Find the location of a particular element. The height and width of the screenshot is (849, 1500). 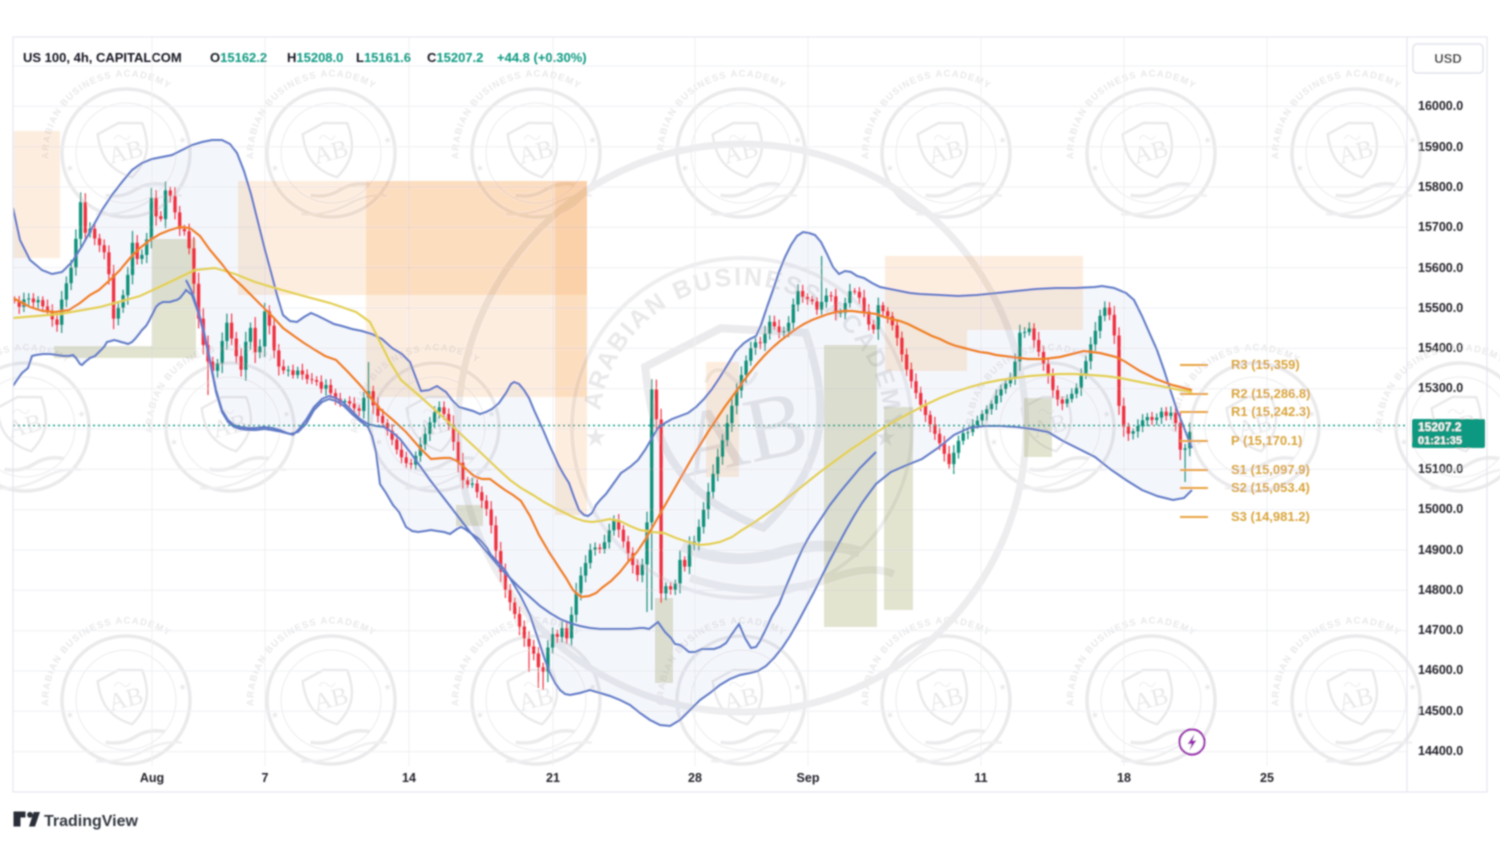

svg-text: 15100.0 is located at coordinates (1440, 469).